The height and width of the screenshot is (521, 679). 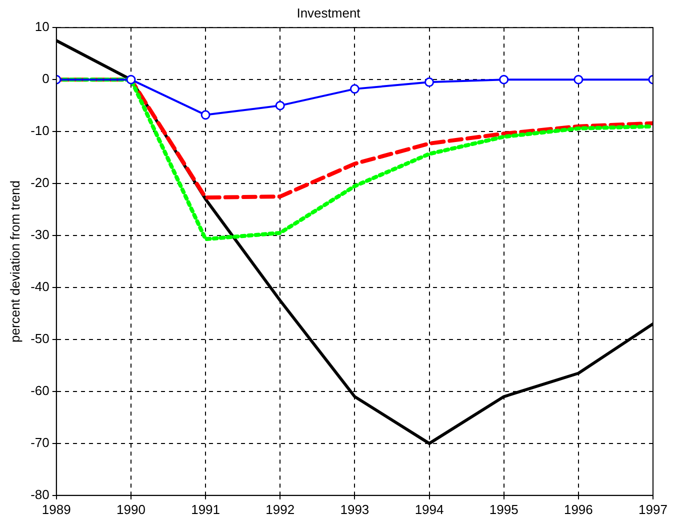 What do you see at coordinates (40, 442) in the screenshot?
I see `y-tick-label: -70` at bounding box center [40, 442].